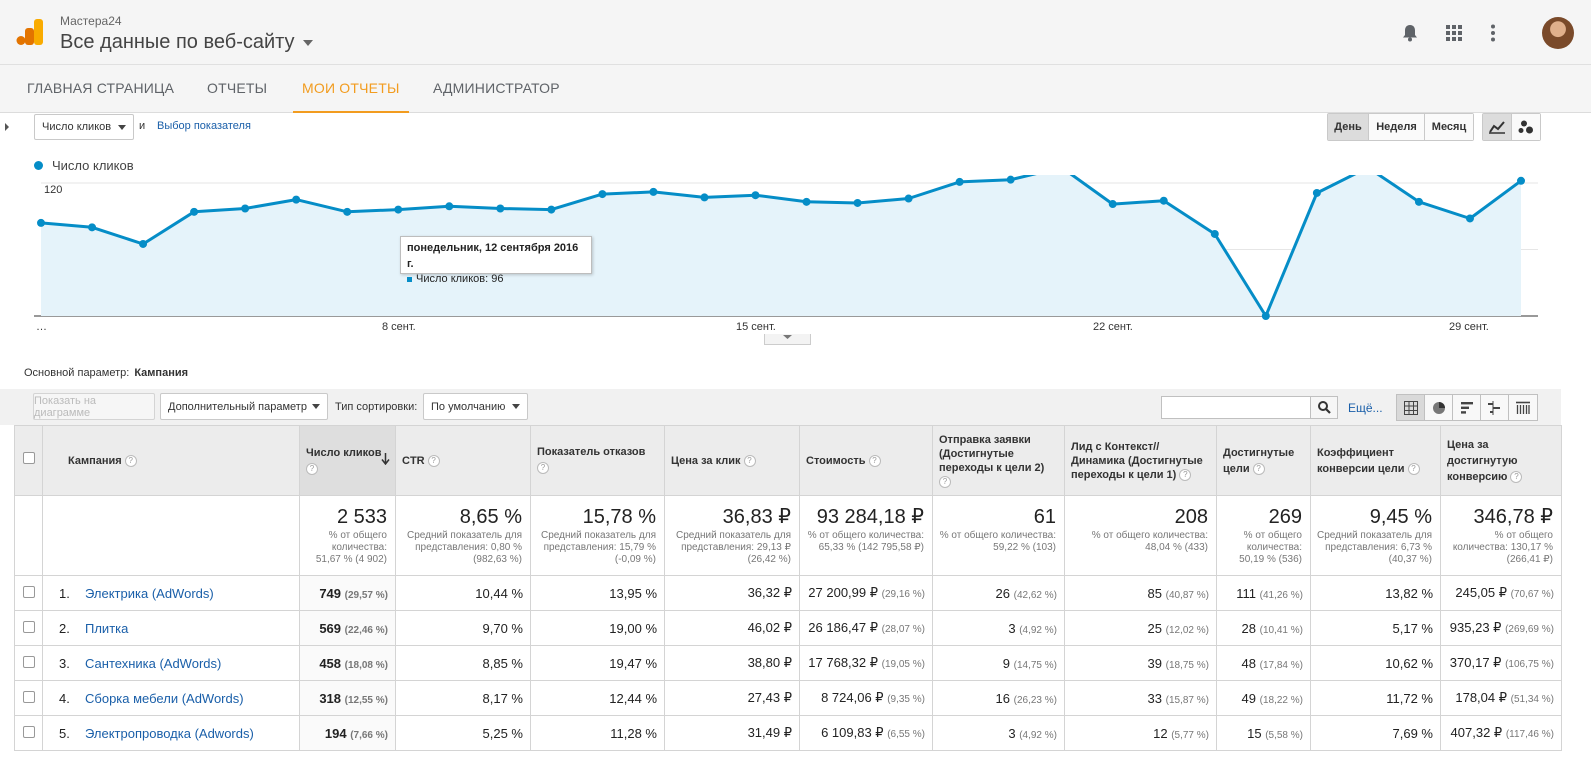 This screenshot has width=1591, height=765. I want to click on primary-dimension-value: Кампания, so click(161, 373).